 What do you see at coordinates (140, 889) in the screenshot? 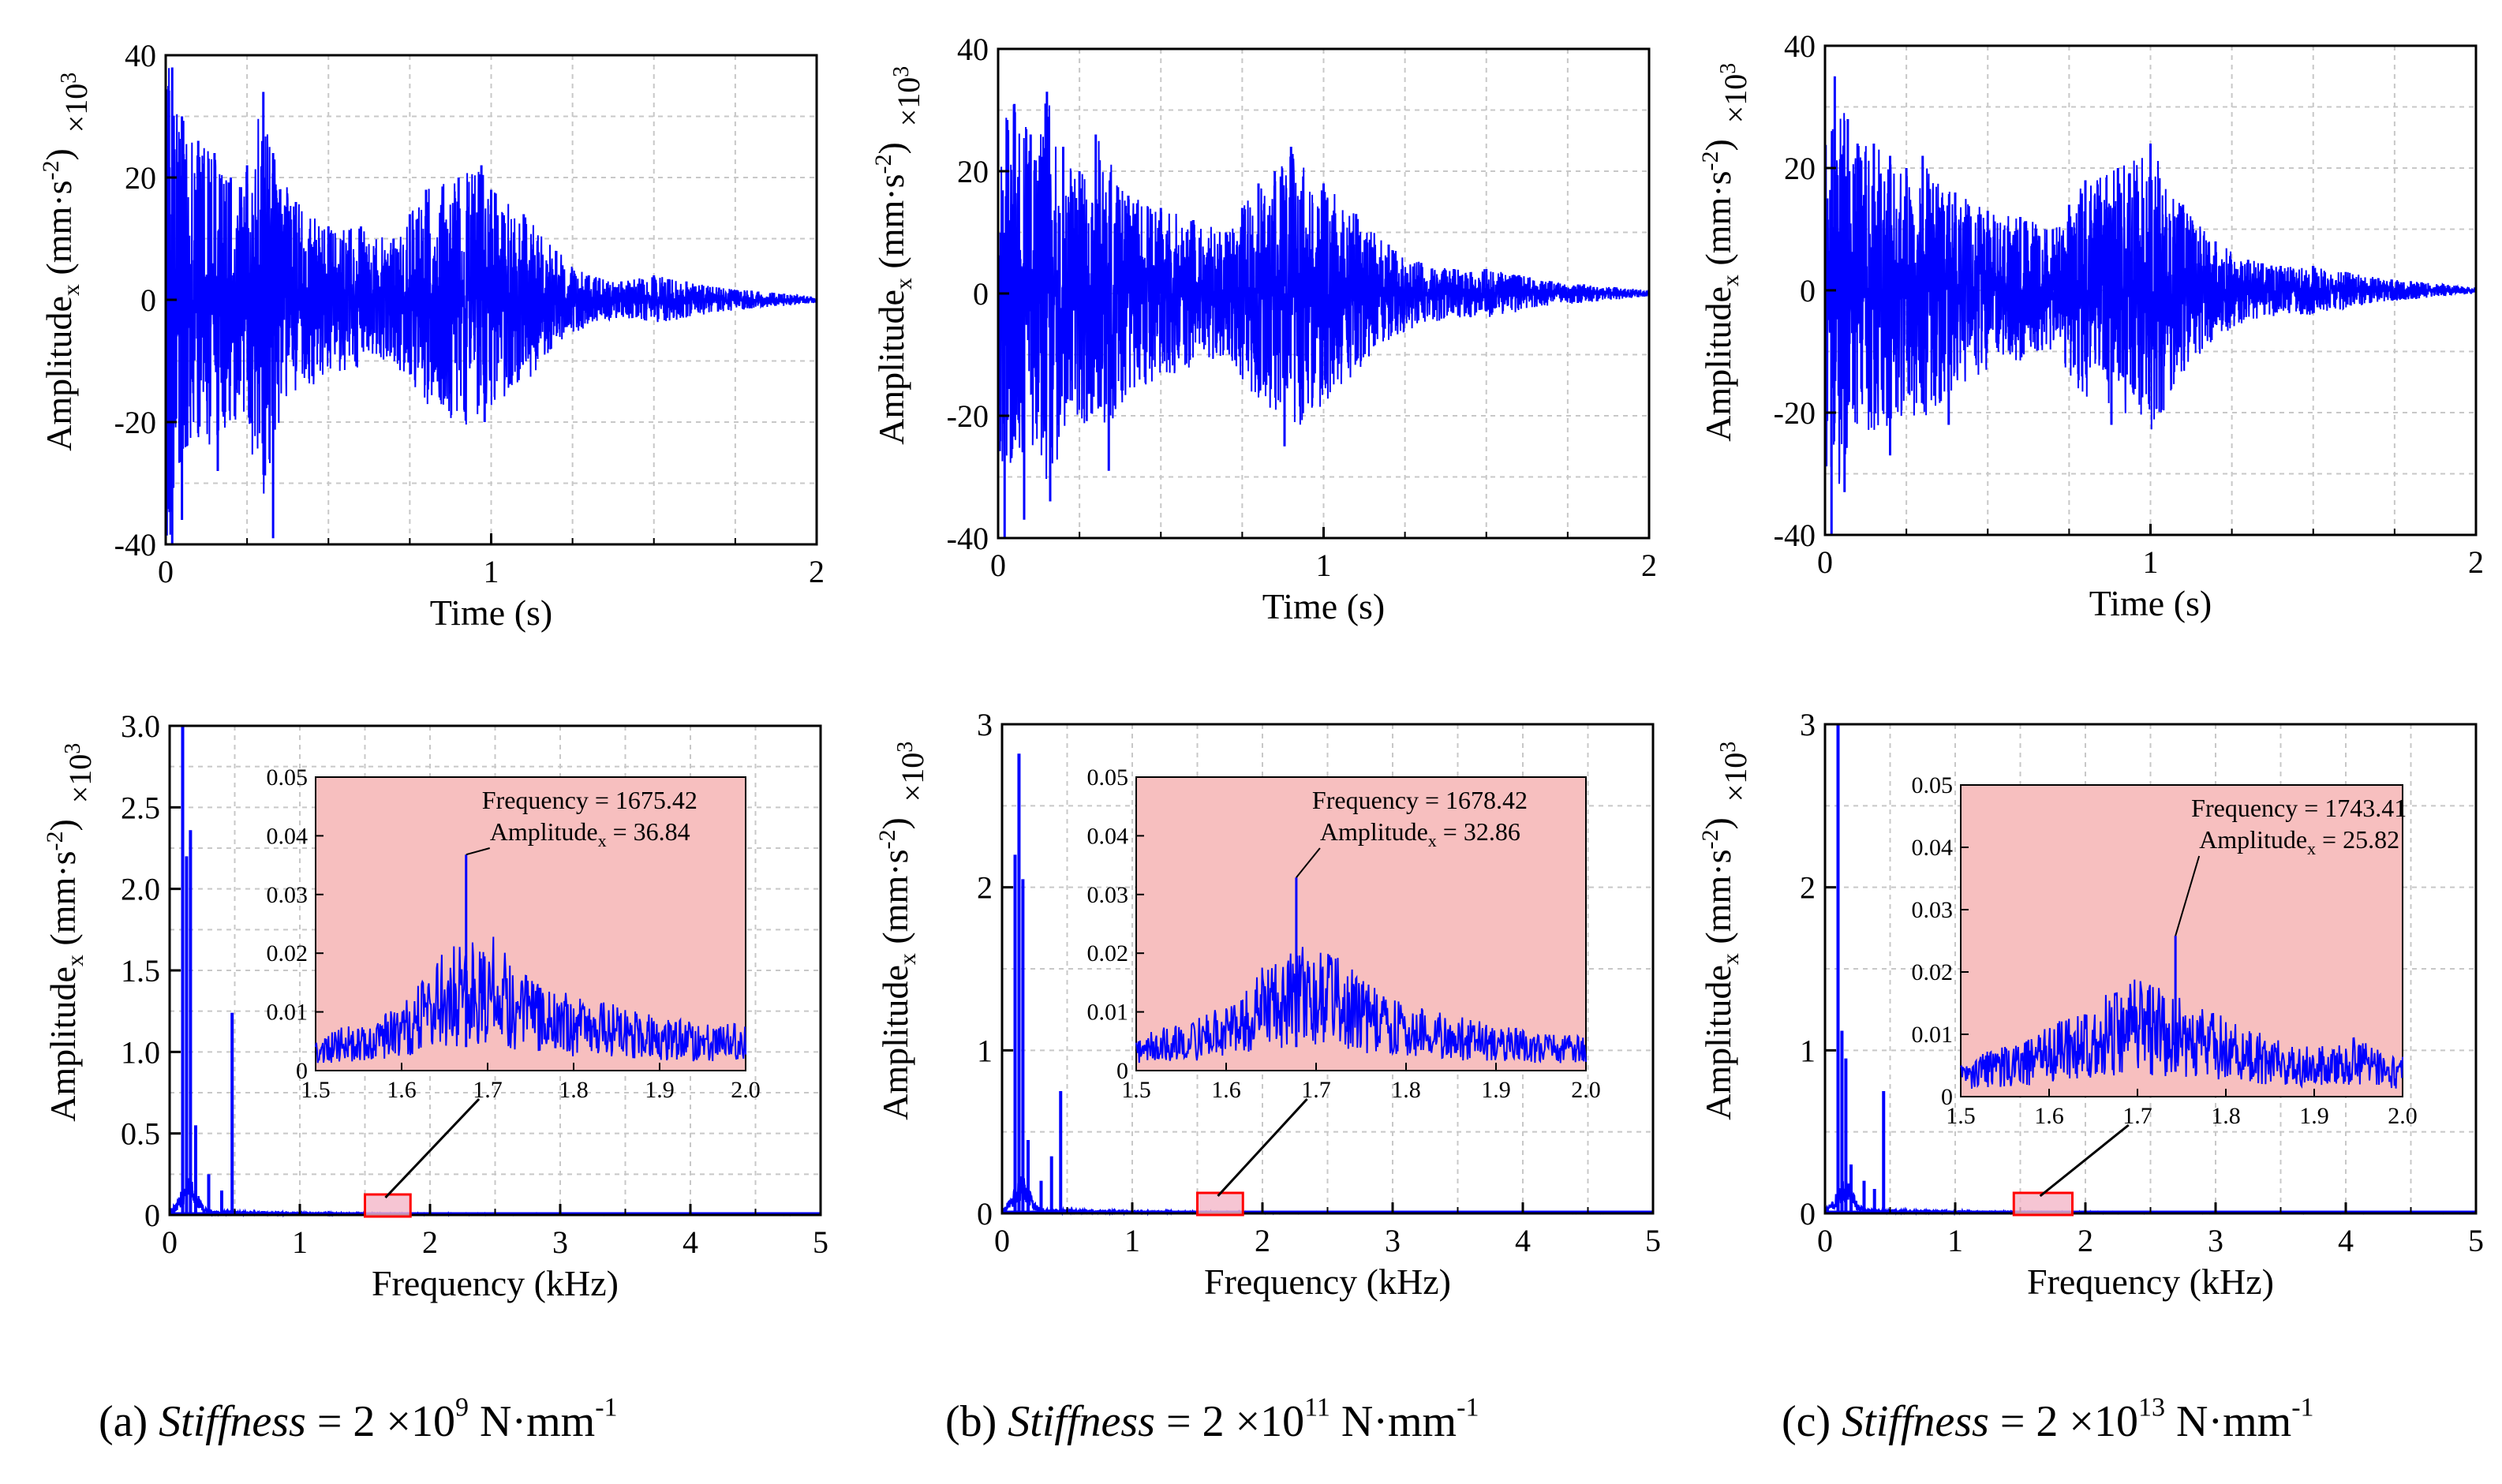
I see `y-tick-label: 2.0` at bounding box center [140, 889].